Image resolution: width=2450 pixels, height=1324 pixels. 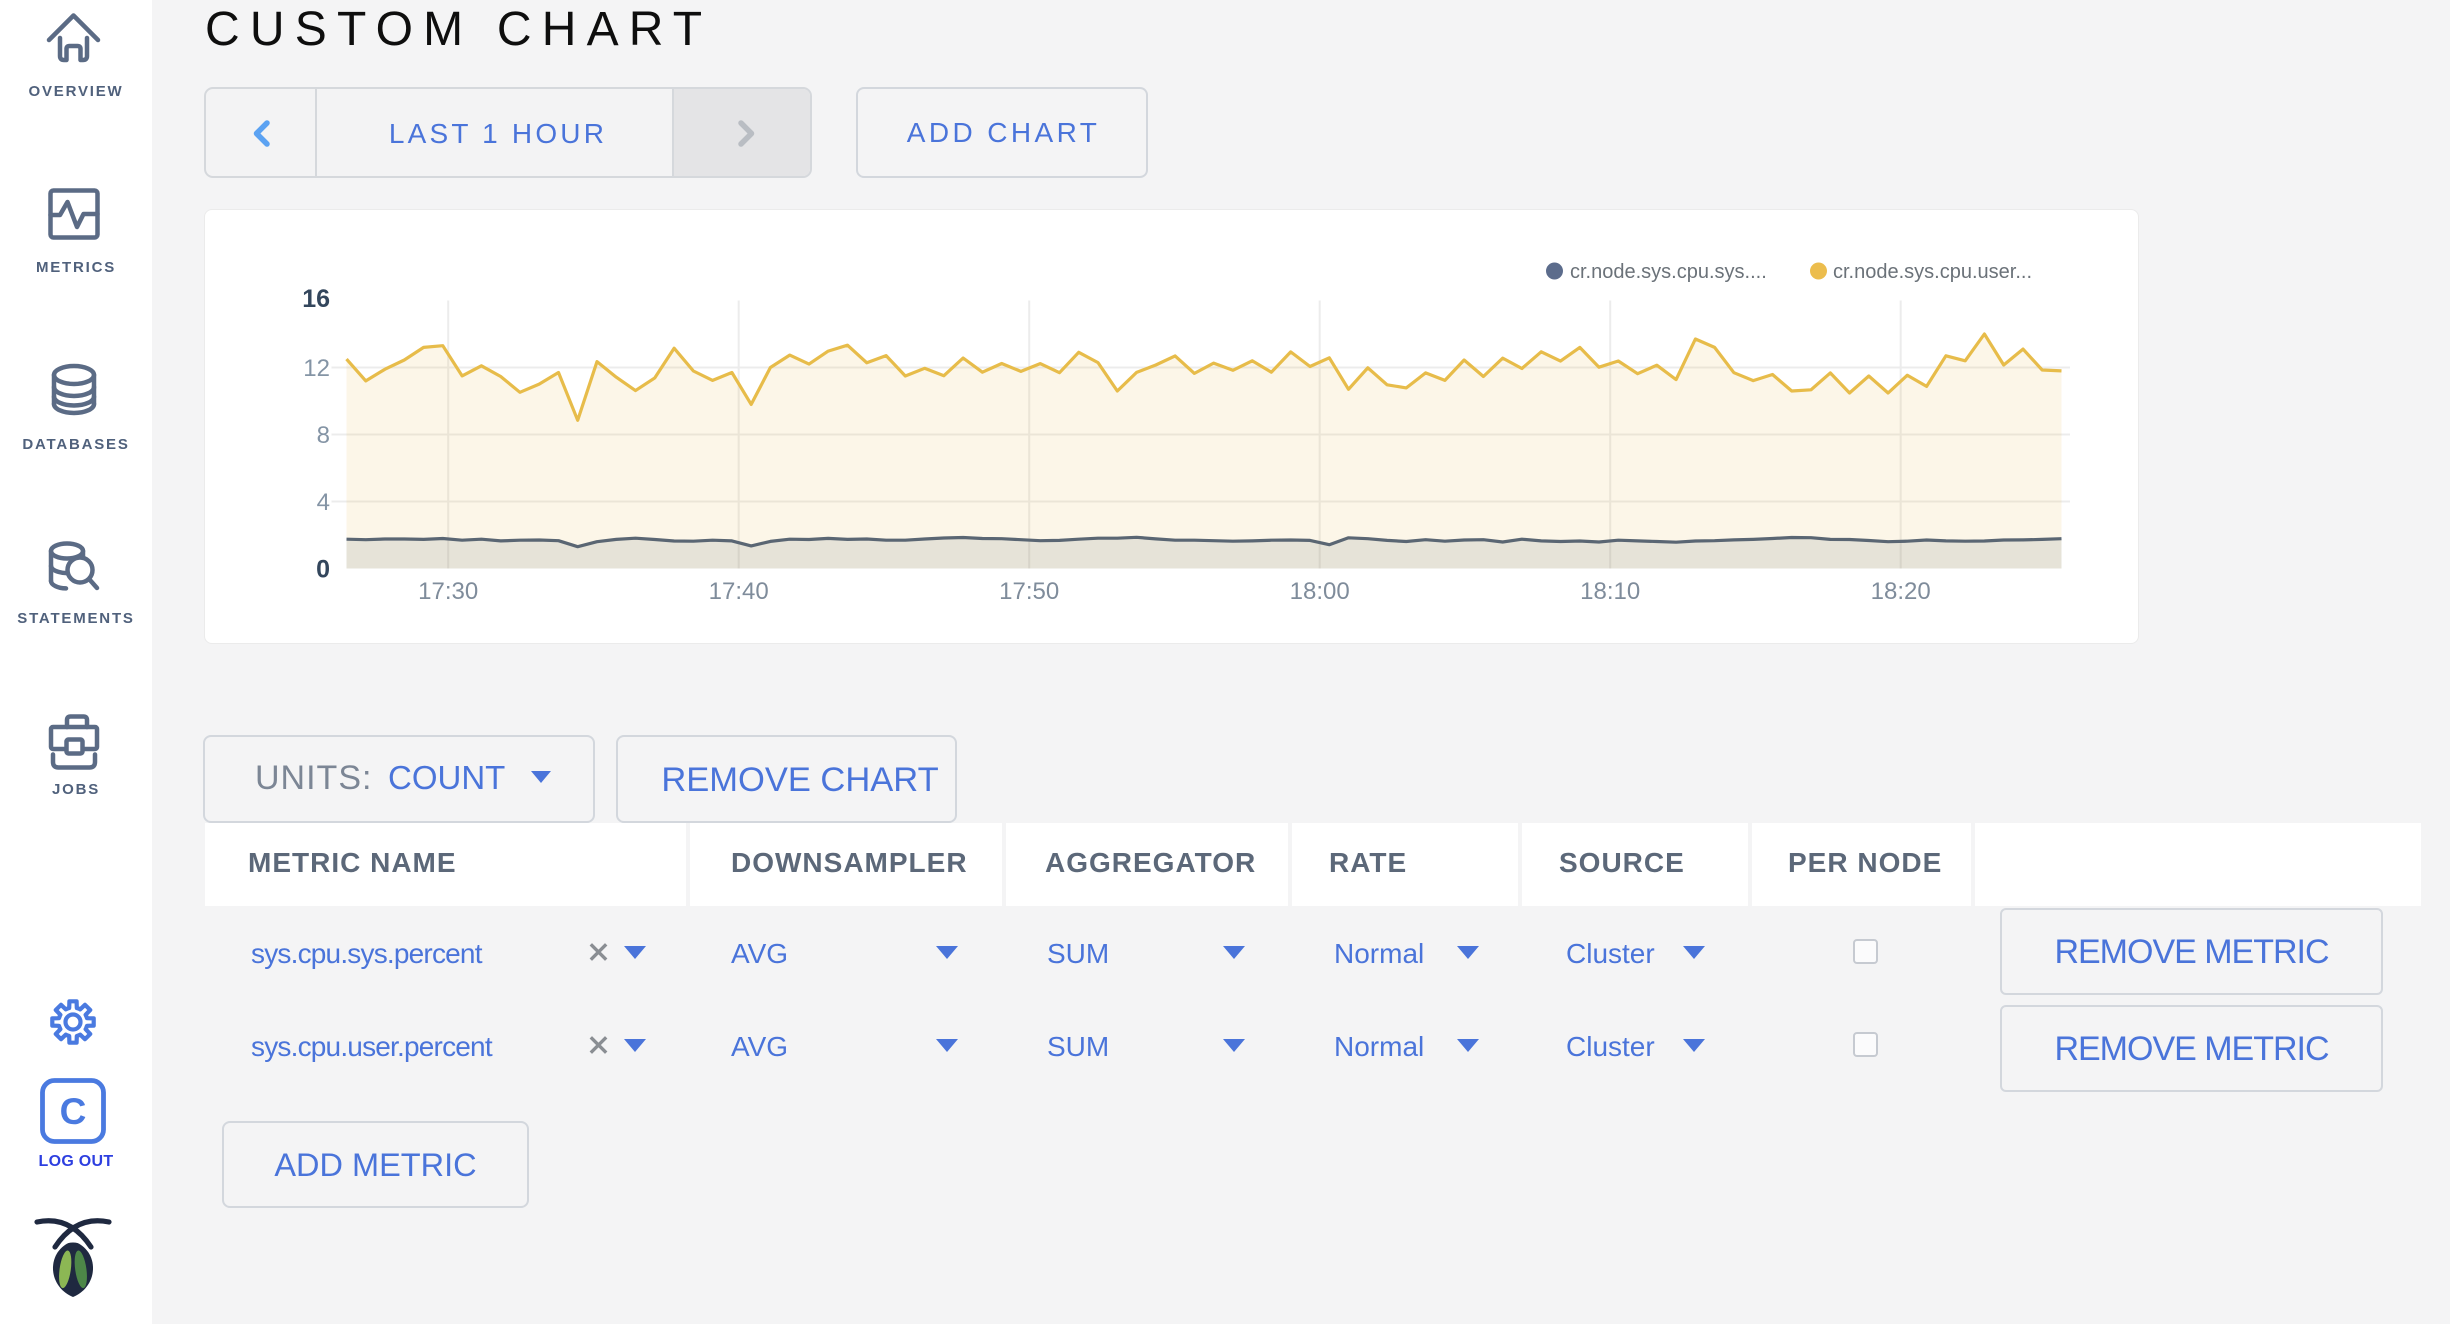 What do you see at coordinates (1901, 591) in the screenshot?
I see `svg-text: 18:20` at bounding box center [1901, 591].